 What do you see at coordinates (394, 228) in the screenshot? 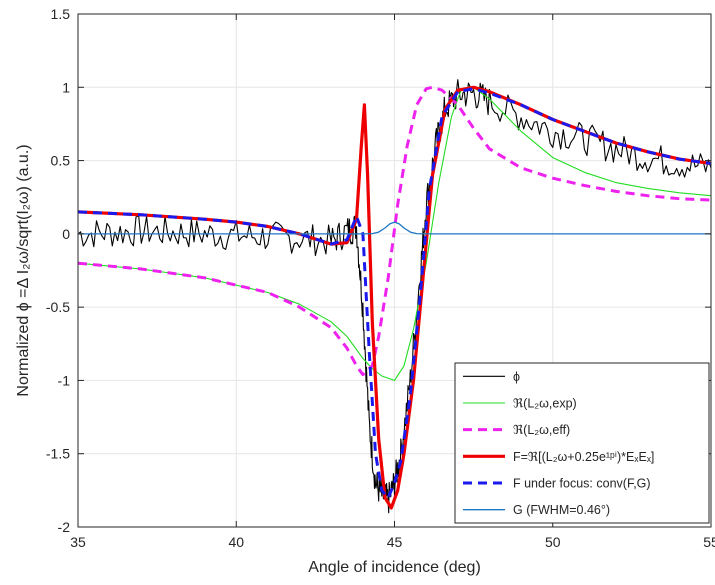
I see `series-line` at bounding box center [394, 228].